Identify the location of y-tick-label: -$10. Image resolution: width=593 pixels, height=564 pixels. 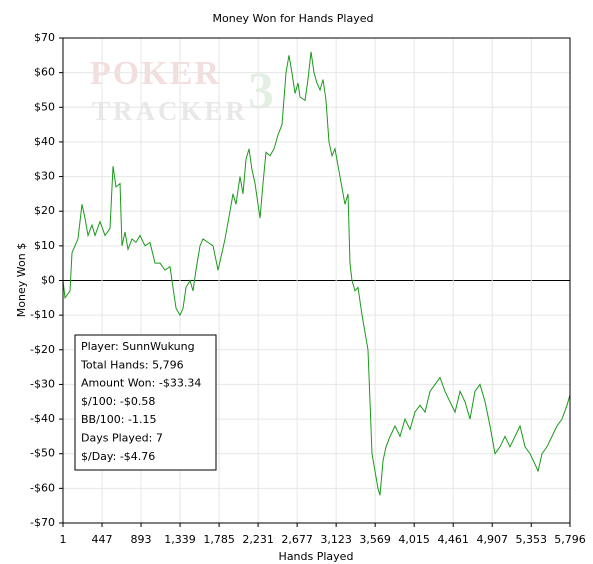
(42, 314).